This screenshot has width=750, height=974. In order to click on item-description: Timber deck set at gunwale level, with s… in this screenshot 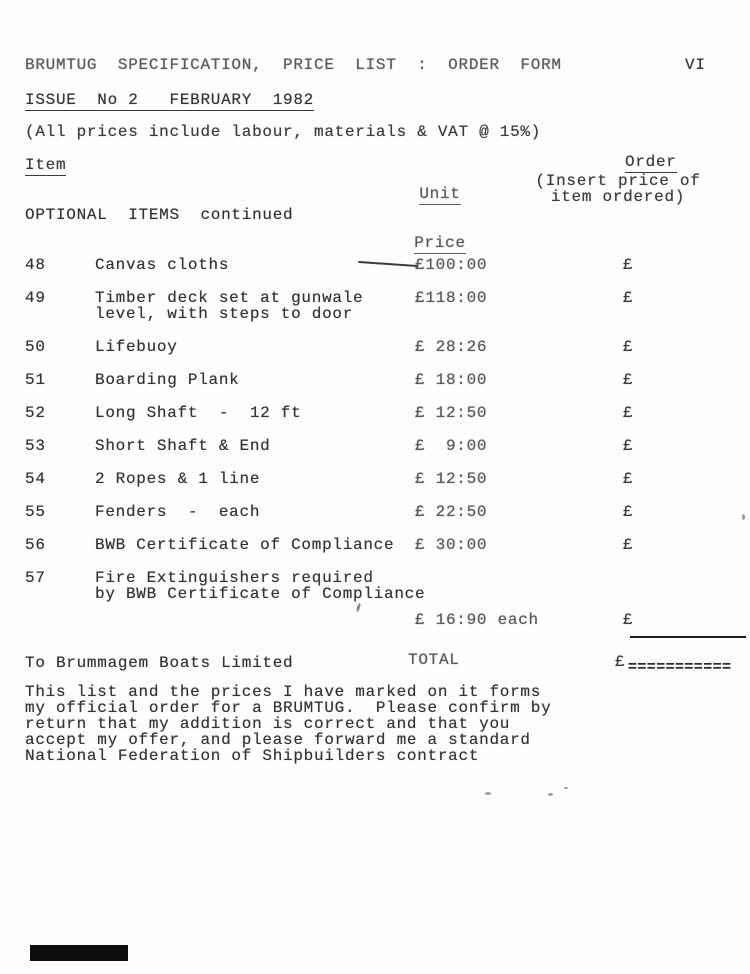, I will do `click(229, 306)`.